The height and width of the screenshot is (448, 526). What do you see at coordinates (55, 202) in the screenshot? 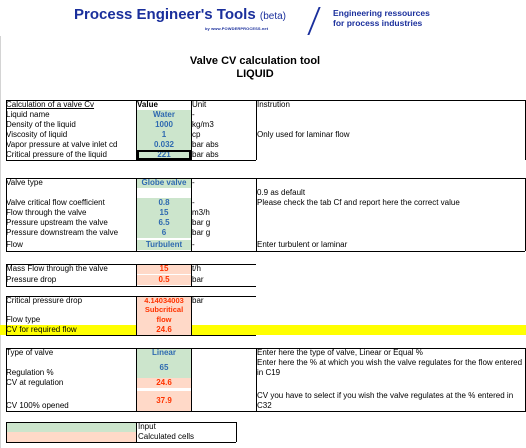
I see `row-label: Valve critical flow coefficient` at bounding box center [55, 202].